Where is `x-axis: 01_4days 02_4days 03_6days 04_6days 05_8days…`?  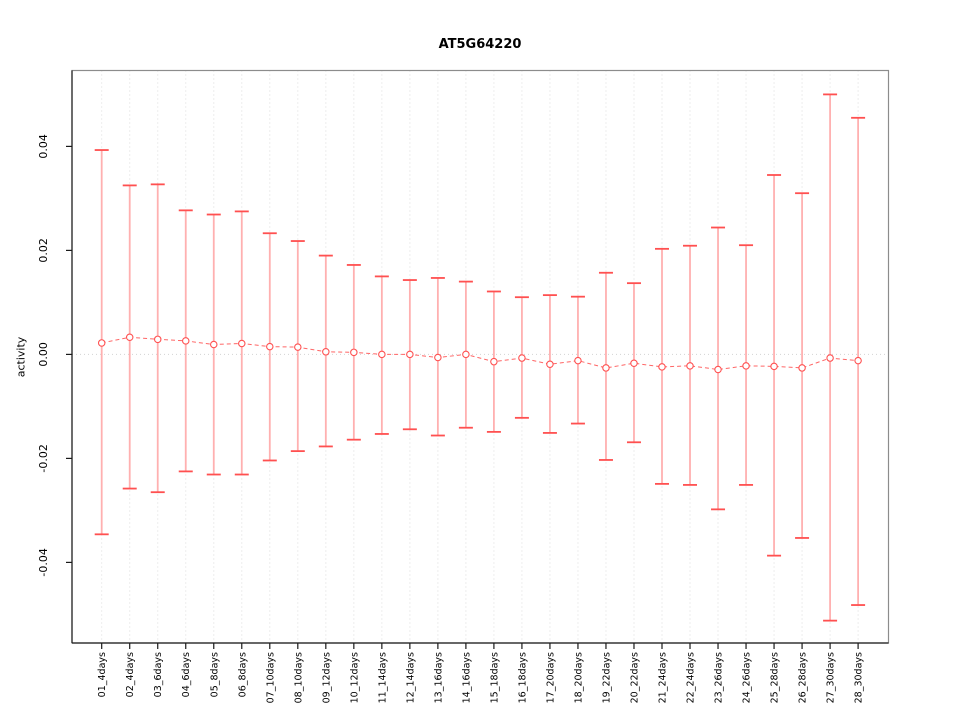
x-axis: 01_4days 02_4days 03_6days 04_6days 05_8days… is located at coordinates (480, 672).